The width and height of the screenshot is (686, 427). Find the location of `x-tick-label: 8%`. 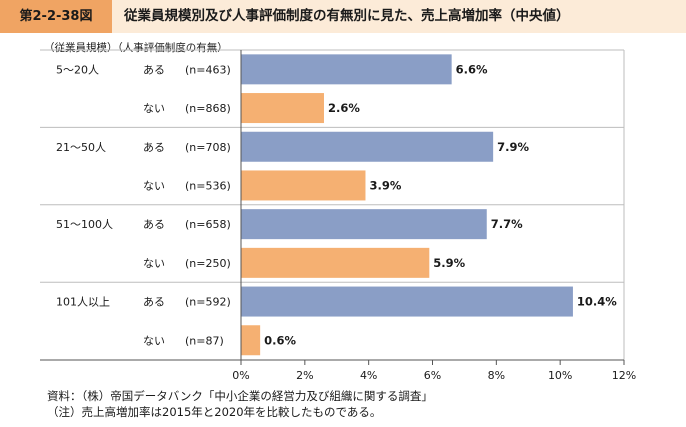

x-tick-label: 8% is located at coordinates (496, 375).